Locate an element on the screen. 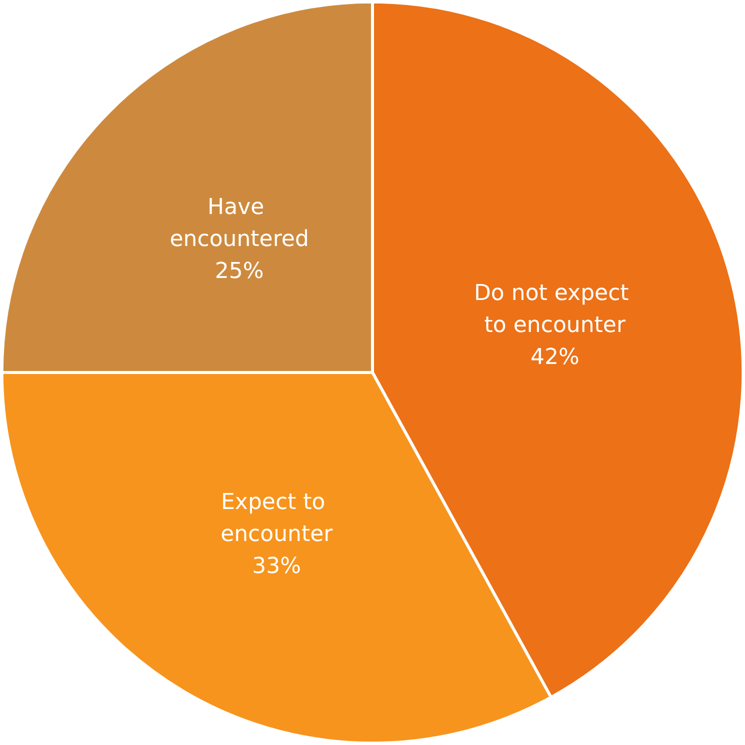  slice-label: Have encountered is located at coordinates (239, 223).